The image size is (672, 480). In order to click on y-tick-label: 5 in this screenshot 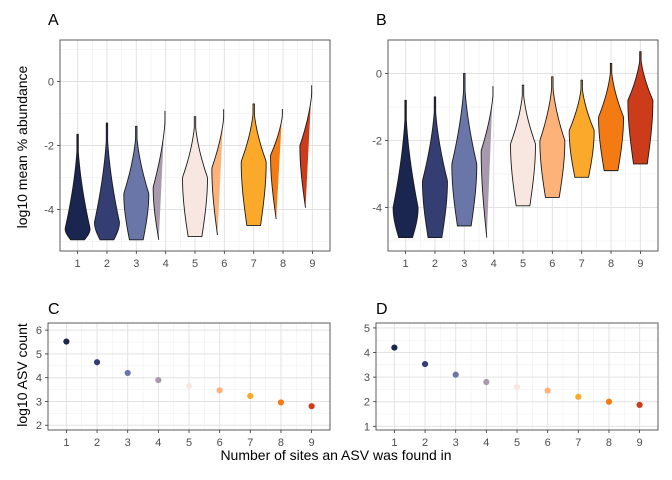, I will do `click(367, 329)`.